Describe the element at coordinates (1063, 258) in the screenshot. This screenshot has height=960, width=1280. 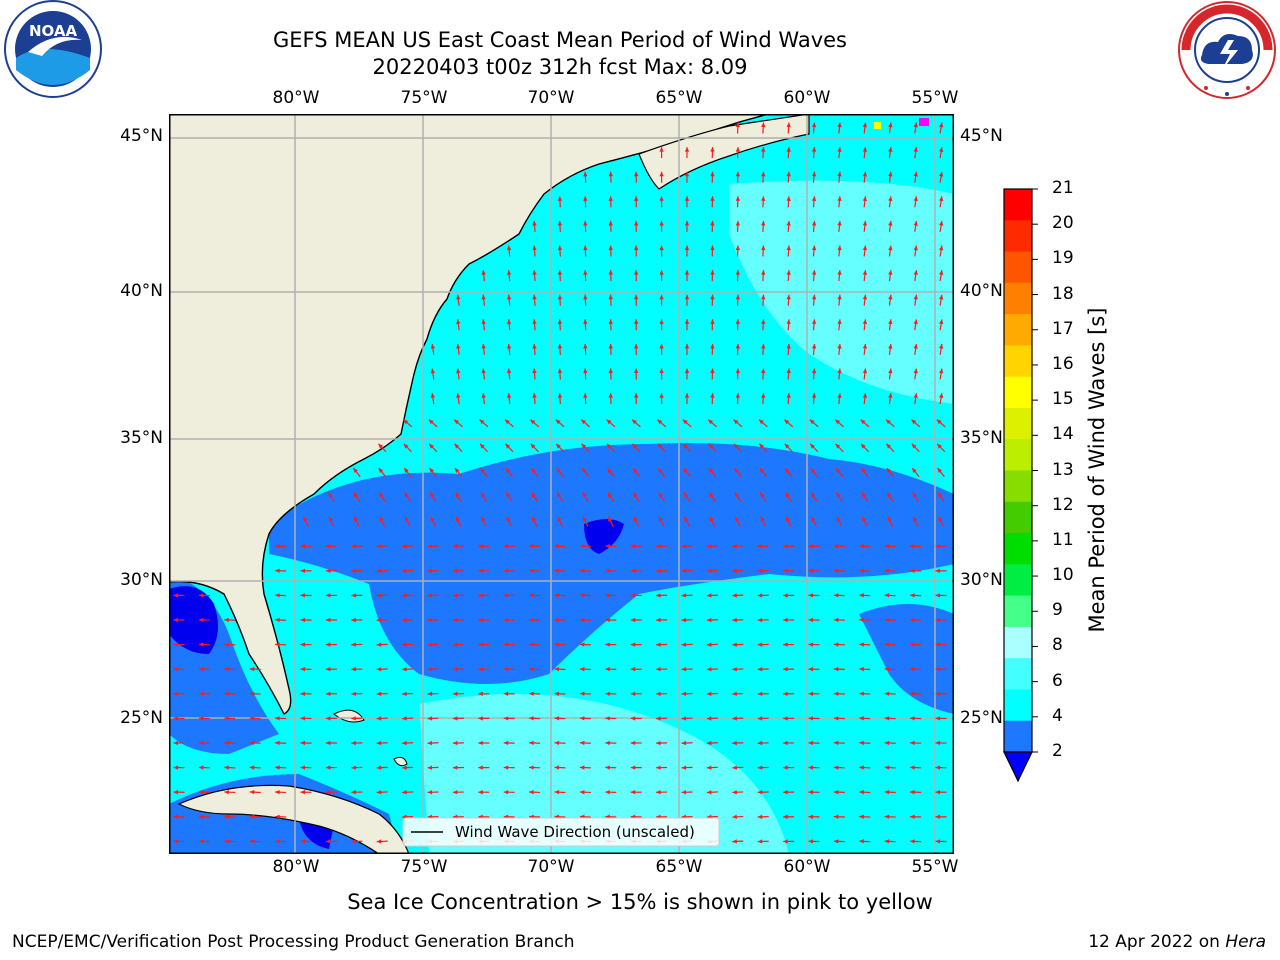
I see `colorbar-tick-2: 19` at that location.